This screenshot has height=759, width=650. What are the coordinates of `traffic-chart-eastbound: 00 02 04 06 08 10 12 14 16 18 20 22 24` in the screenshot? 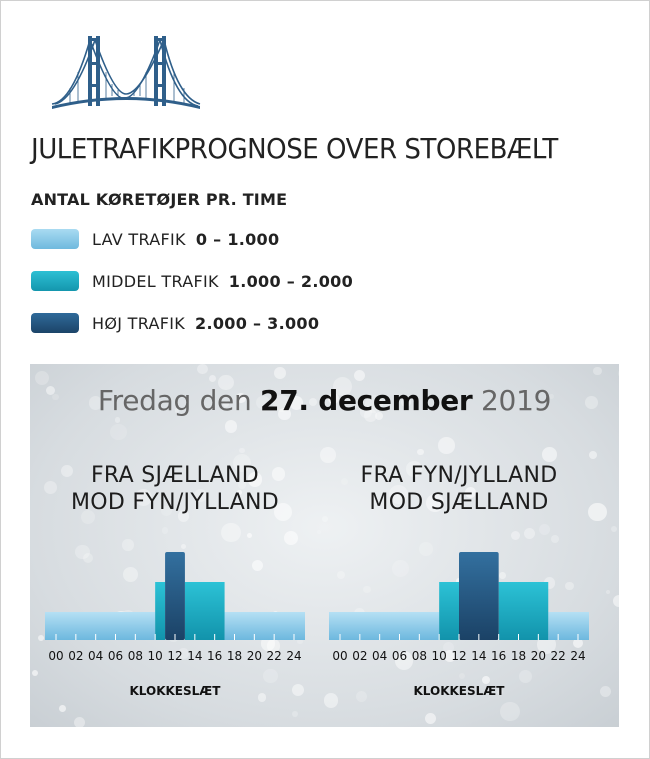 It's located at (459, 607).